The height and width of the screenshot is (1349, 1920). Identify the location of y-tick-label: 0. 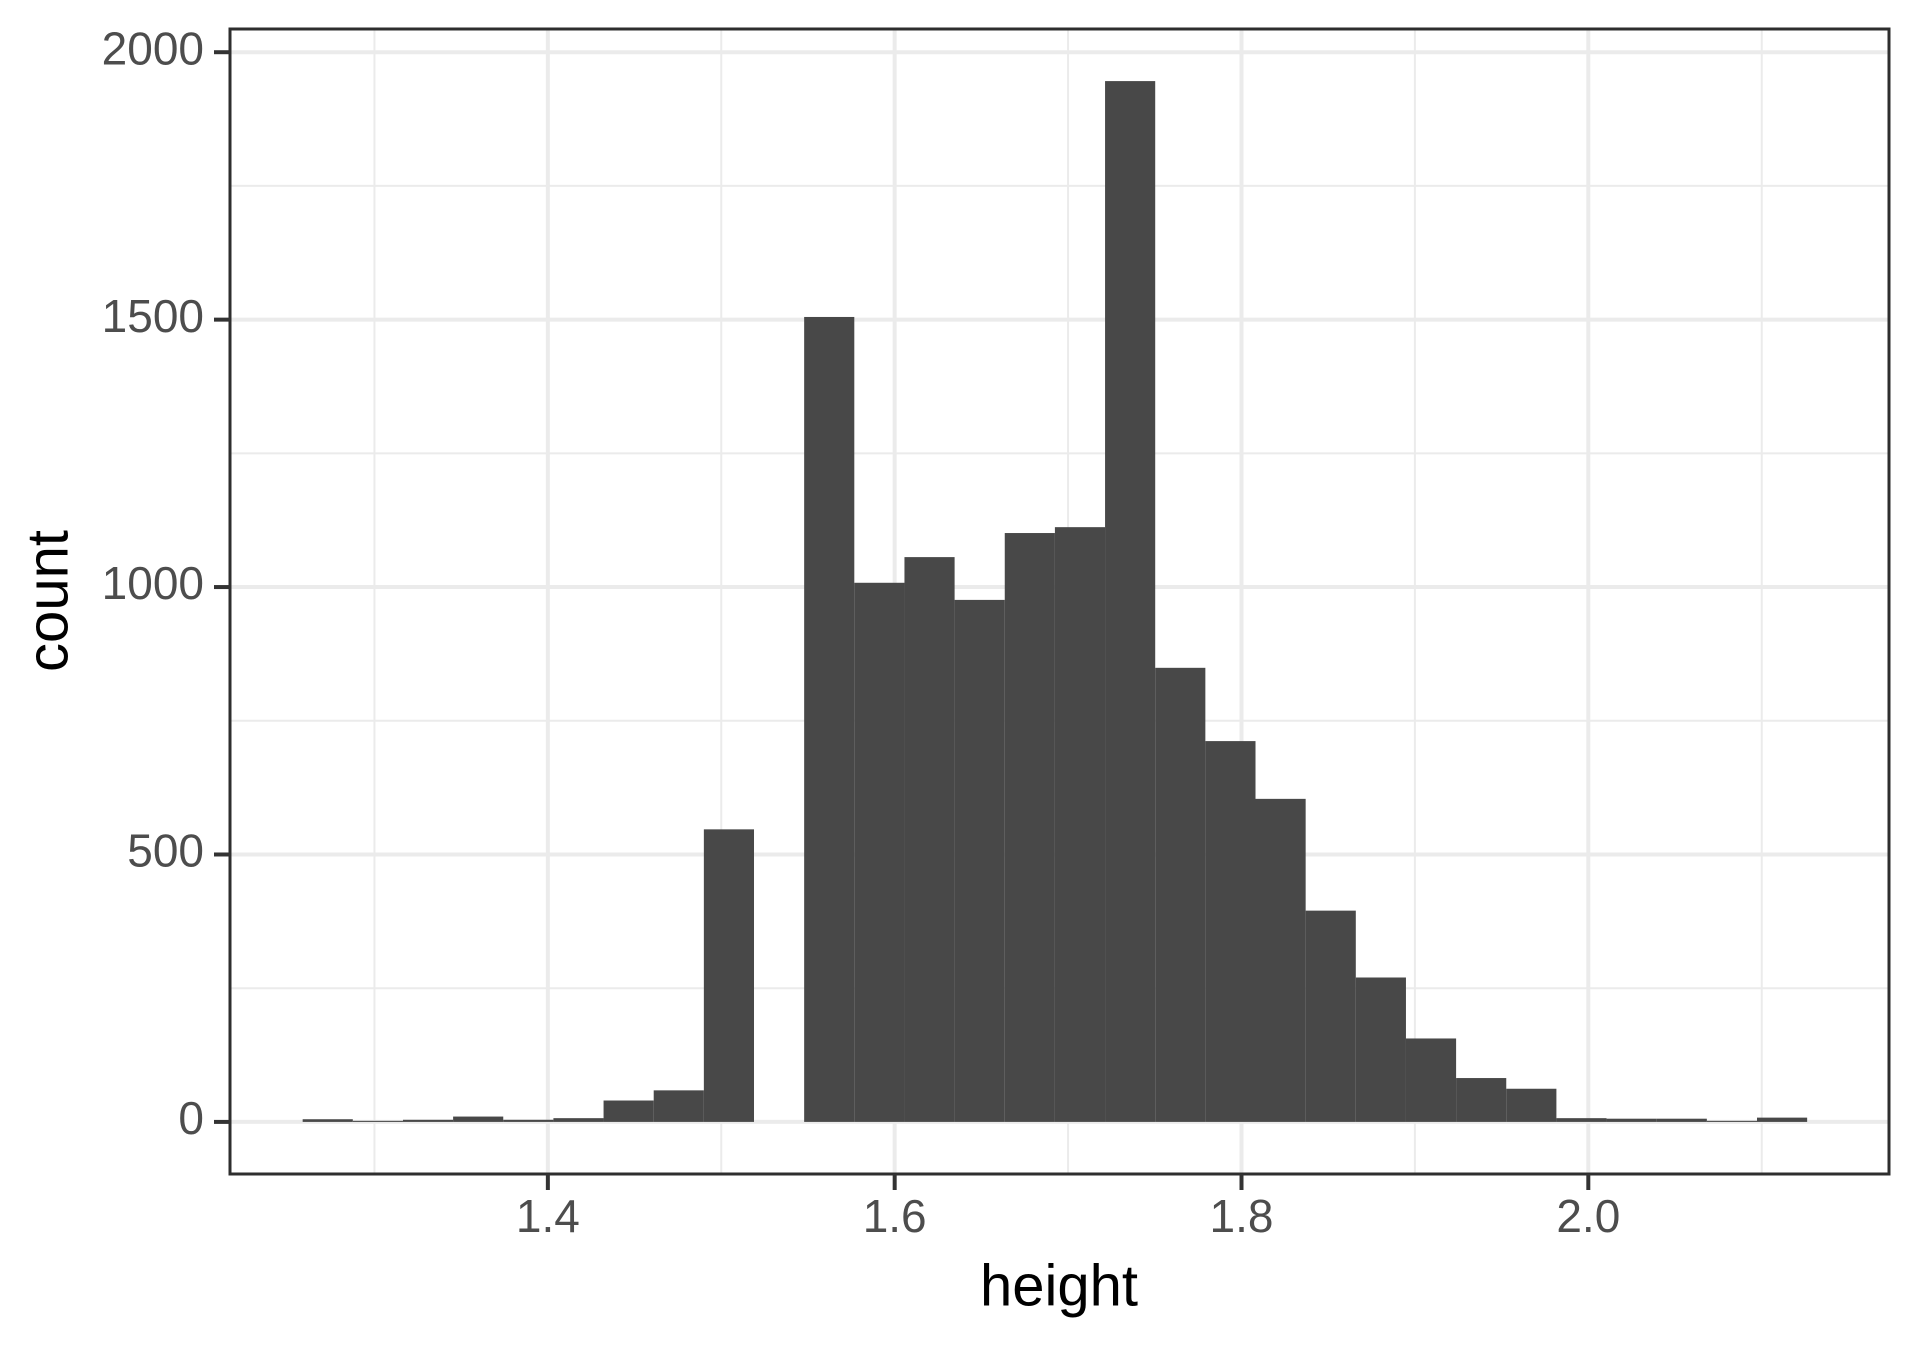
(191, 1118).